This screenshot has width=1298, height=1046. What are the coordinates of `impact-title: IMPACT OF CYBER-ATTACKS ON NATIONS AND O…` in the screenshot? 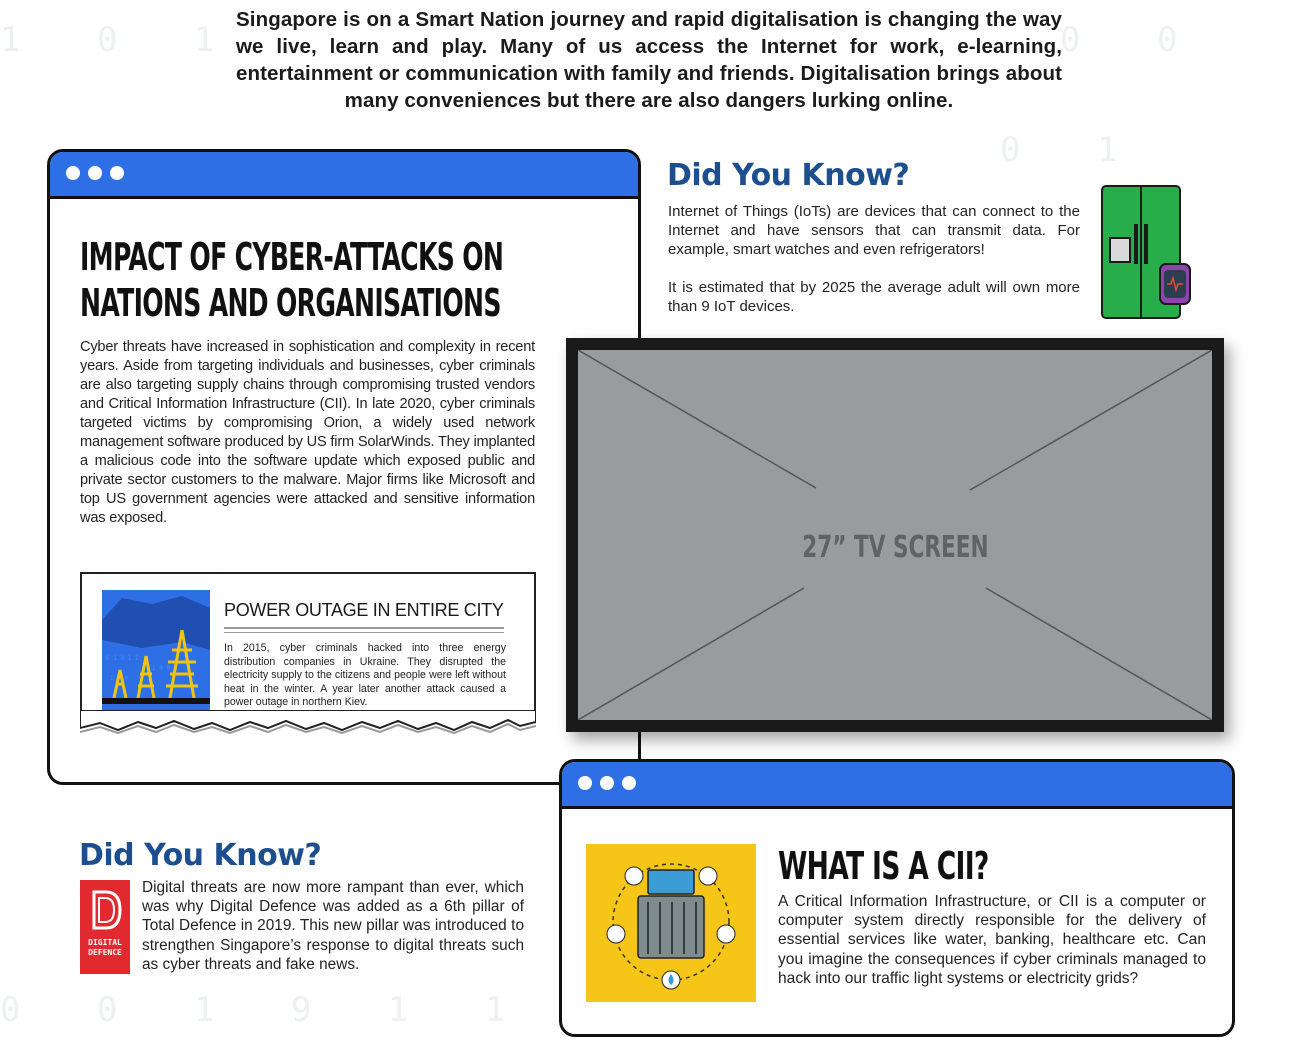 It's located at (292, 280).